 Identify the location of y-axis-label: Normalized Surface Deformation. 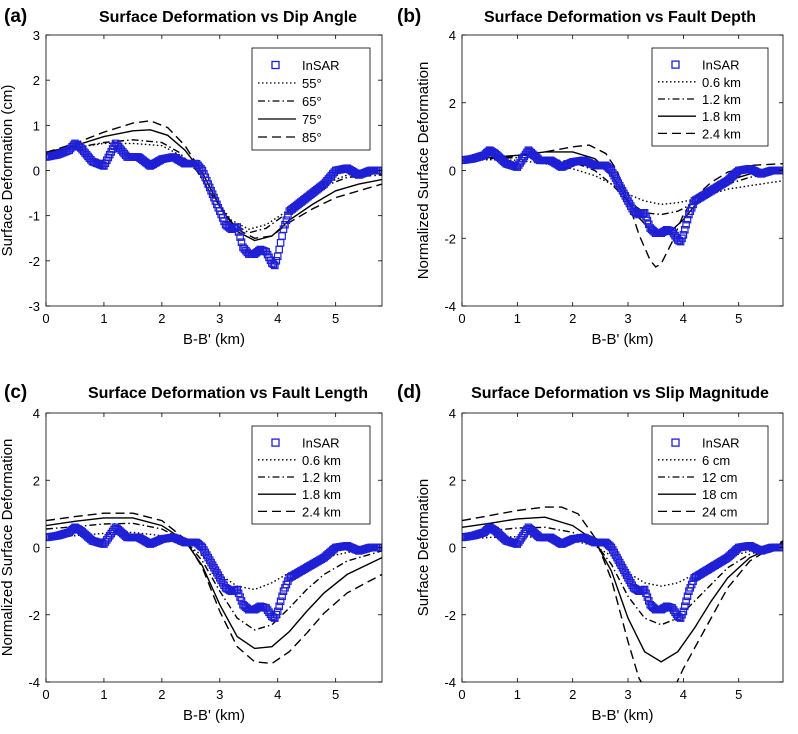
(423, 171).